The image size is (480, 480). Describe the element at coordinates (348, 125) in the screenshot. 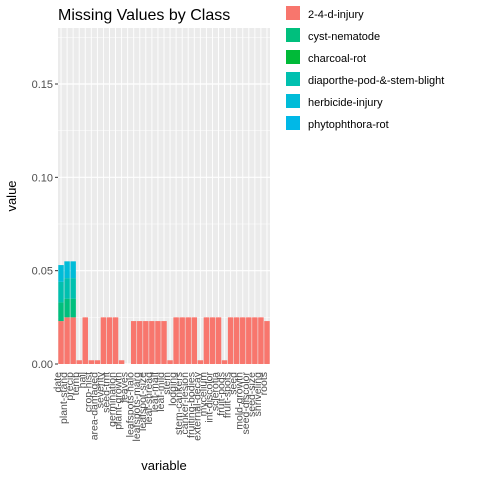

I see `legend-label: phytophthora-rot` at that location.